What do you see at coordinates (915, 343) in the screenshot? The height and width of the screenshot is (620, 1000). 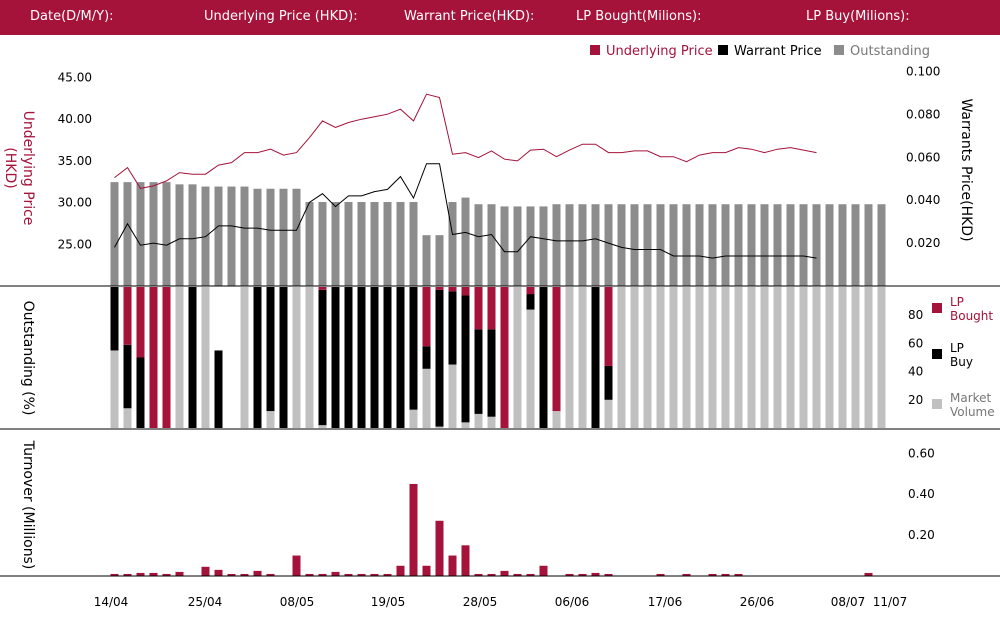 I see `middle-tick-label: 60` at bounding box center [915, 343].